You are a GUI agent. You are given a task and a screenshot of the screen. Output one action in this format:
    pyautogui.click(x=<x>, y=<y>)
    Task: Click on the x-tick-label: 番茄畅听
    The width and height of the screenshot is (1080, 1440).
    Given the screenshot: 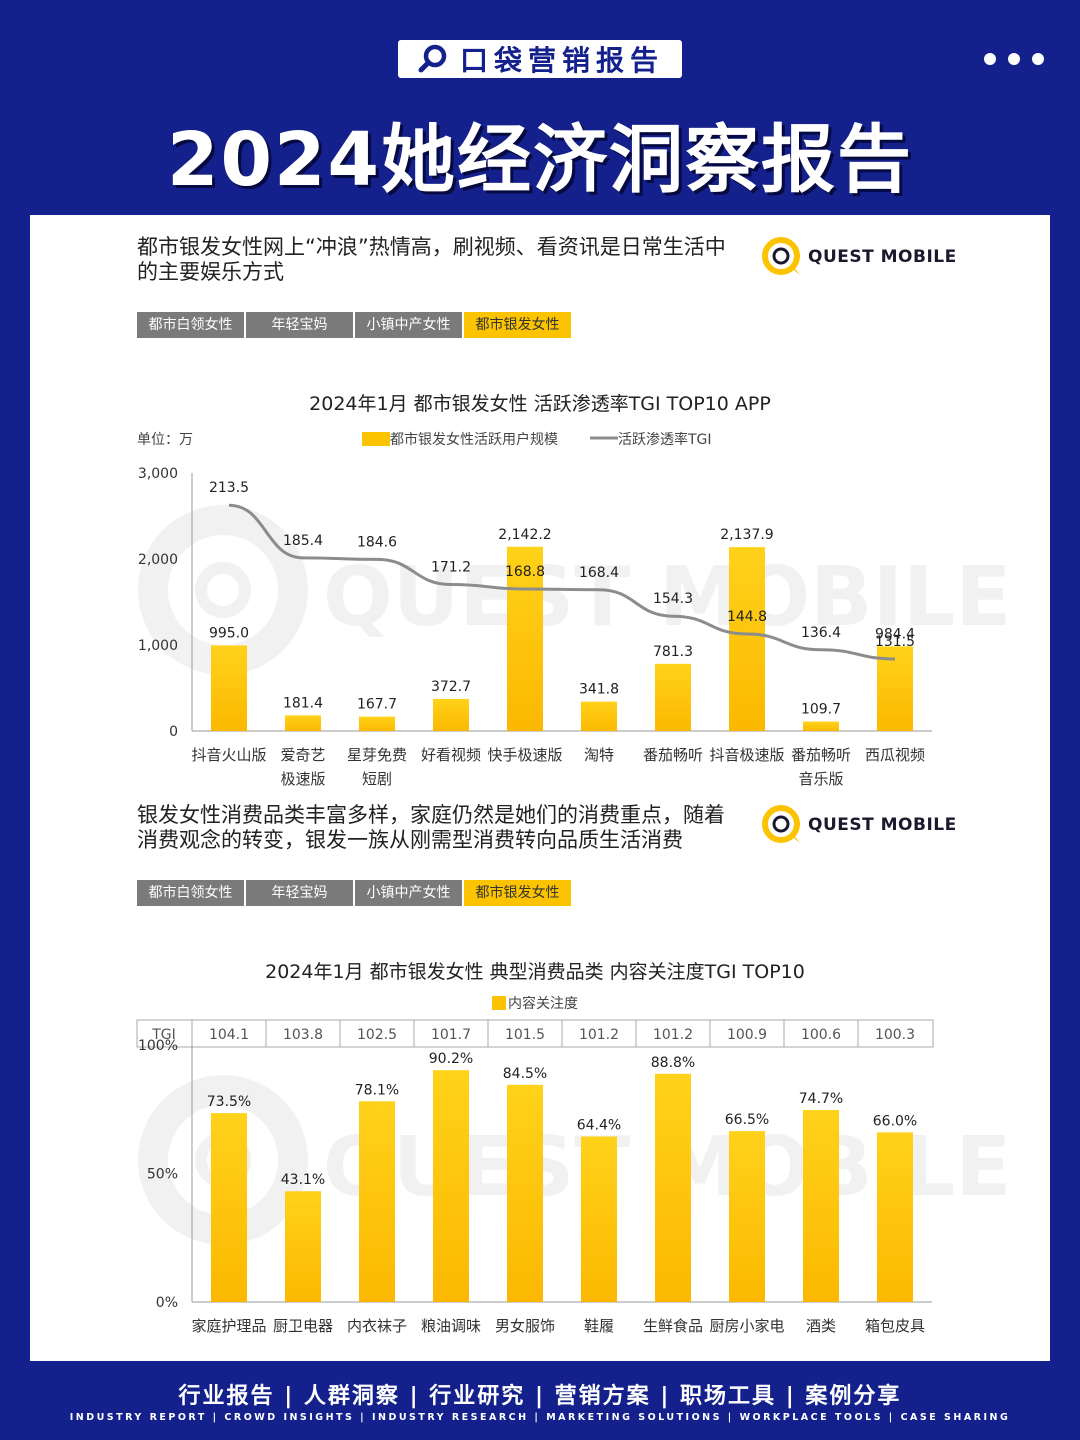 What is the action you would take?
    pyautogui.click(x=673, y=755)
    